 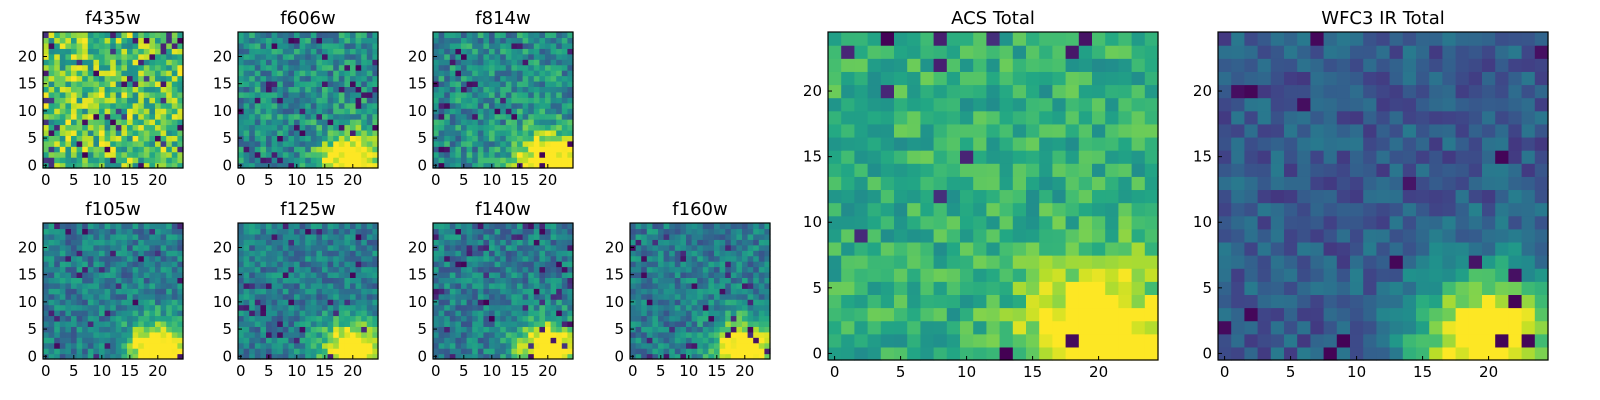 What do you see at coordinates (307, 18) in the screenshot?
I see `panel-title: f606w` at bounding box center [307, 18].